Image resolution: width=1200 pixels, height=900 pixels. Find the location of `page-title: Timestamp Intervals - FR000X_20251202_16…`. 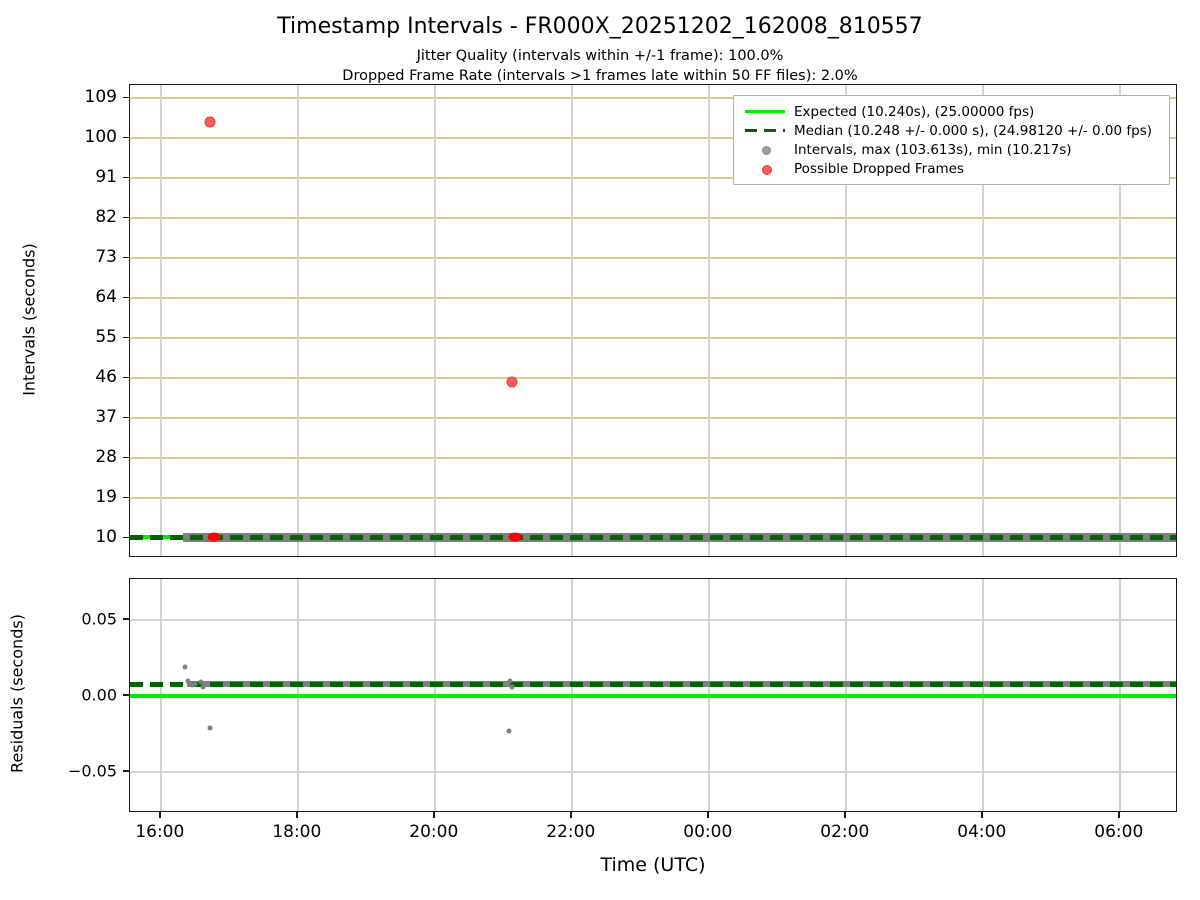

page-title: Timestamp Intervals - FR000X_20251202_16… is located at coordinates (600, 26).